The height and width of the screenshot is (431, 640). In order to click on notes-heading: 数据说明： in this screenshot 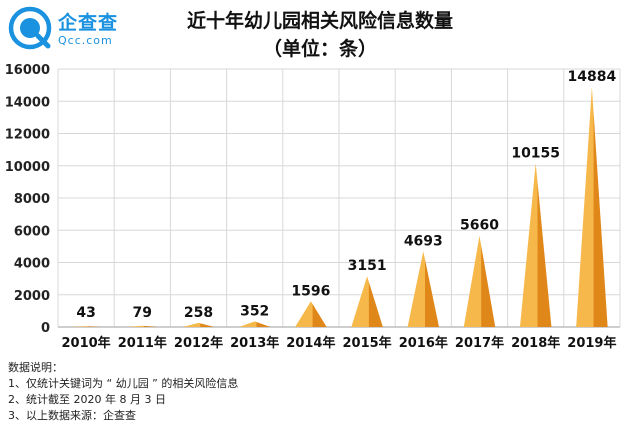, I will do `click(35, 367)`.